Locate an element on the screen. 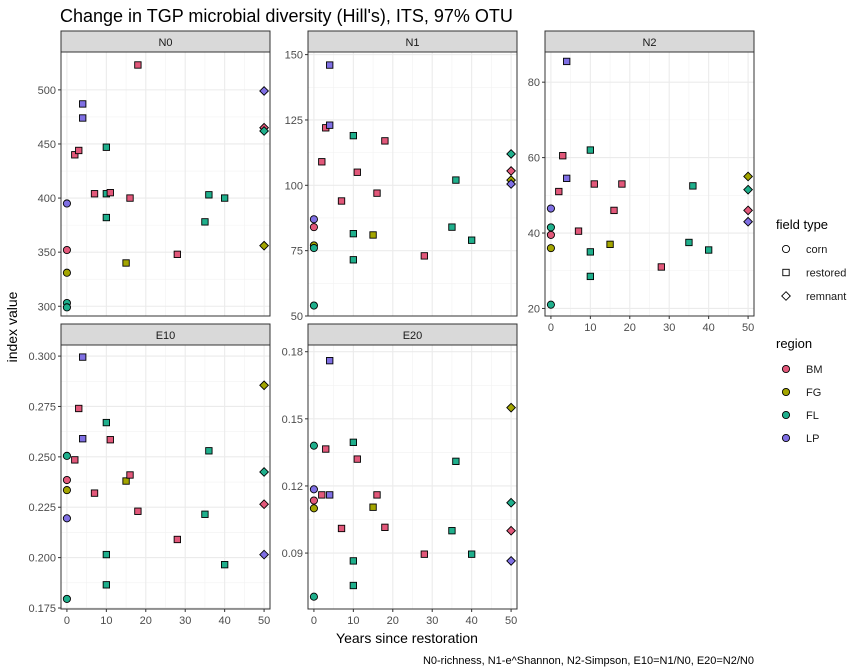 The height and width of the screenshot is (672, 864). legend-region: region BM FG FL LP is located at coordinates (799, 390).